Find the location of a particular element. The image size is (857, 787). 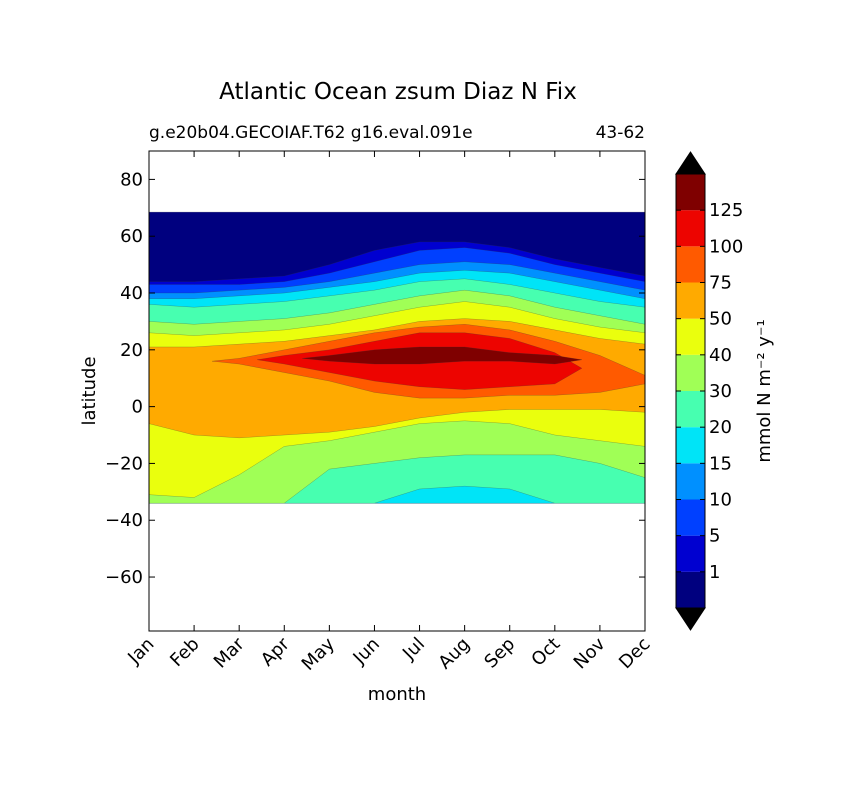

colorbar-tick-label: 50 is located at coordinates (720, 319).